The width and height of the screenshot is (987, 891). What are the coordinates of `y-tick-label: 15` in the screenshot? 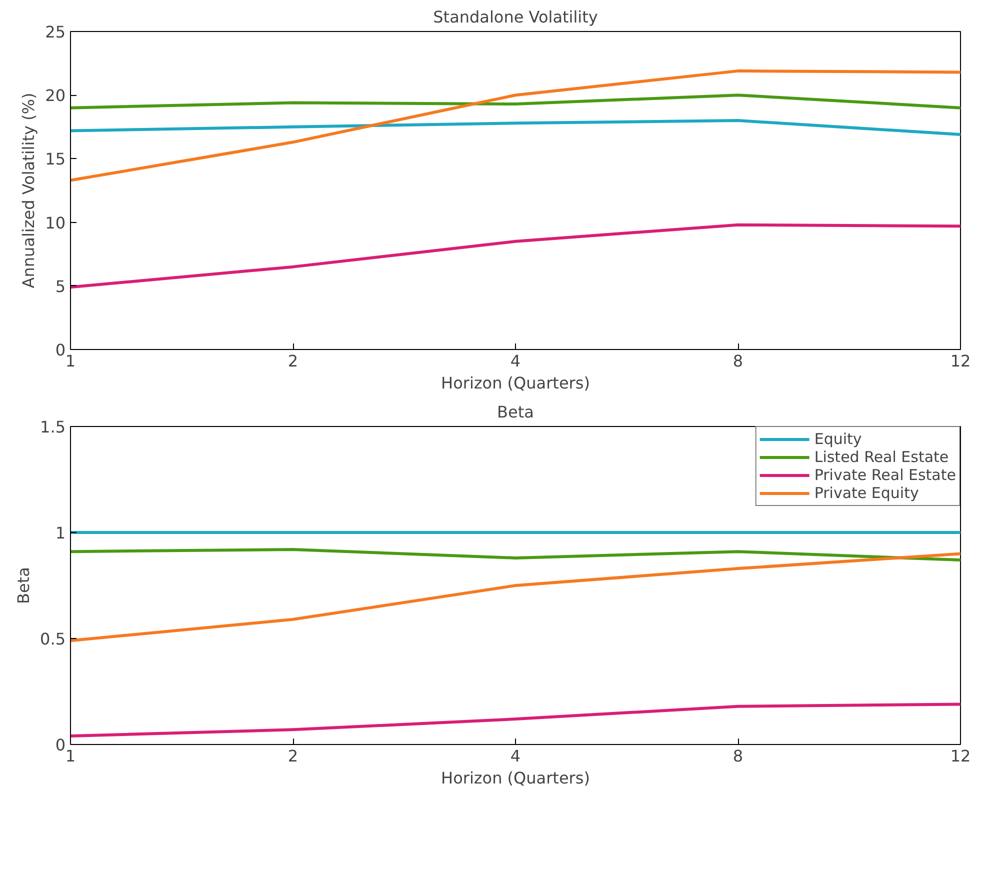 It's located at (55, 159).